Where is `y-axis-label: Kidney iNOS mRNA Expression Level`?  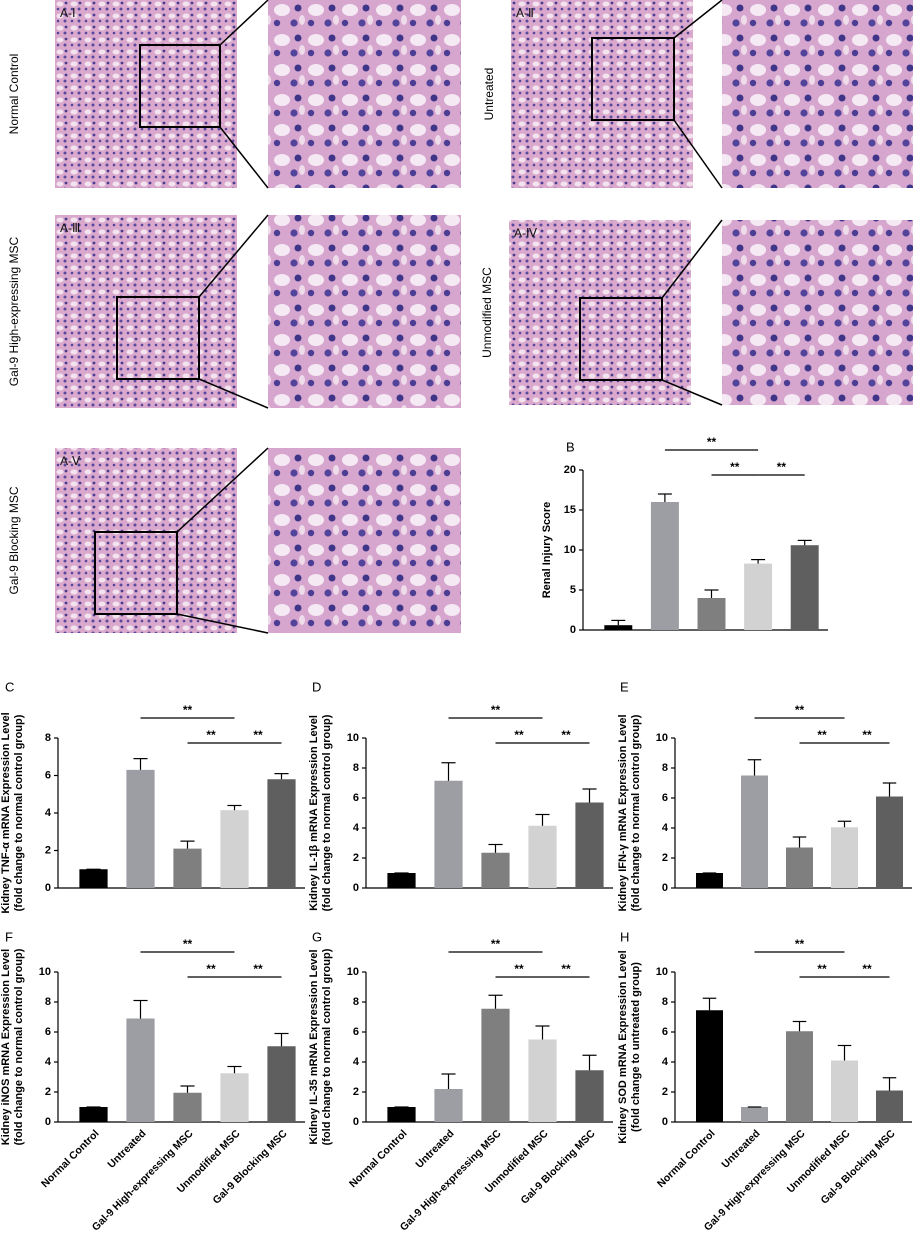 y-axis-label: Kidney iNOS mRNA Expression Level is located at coordinates (6, 1047).